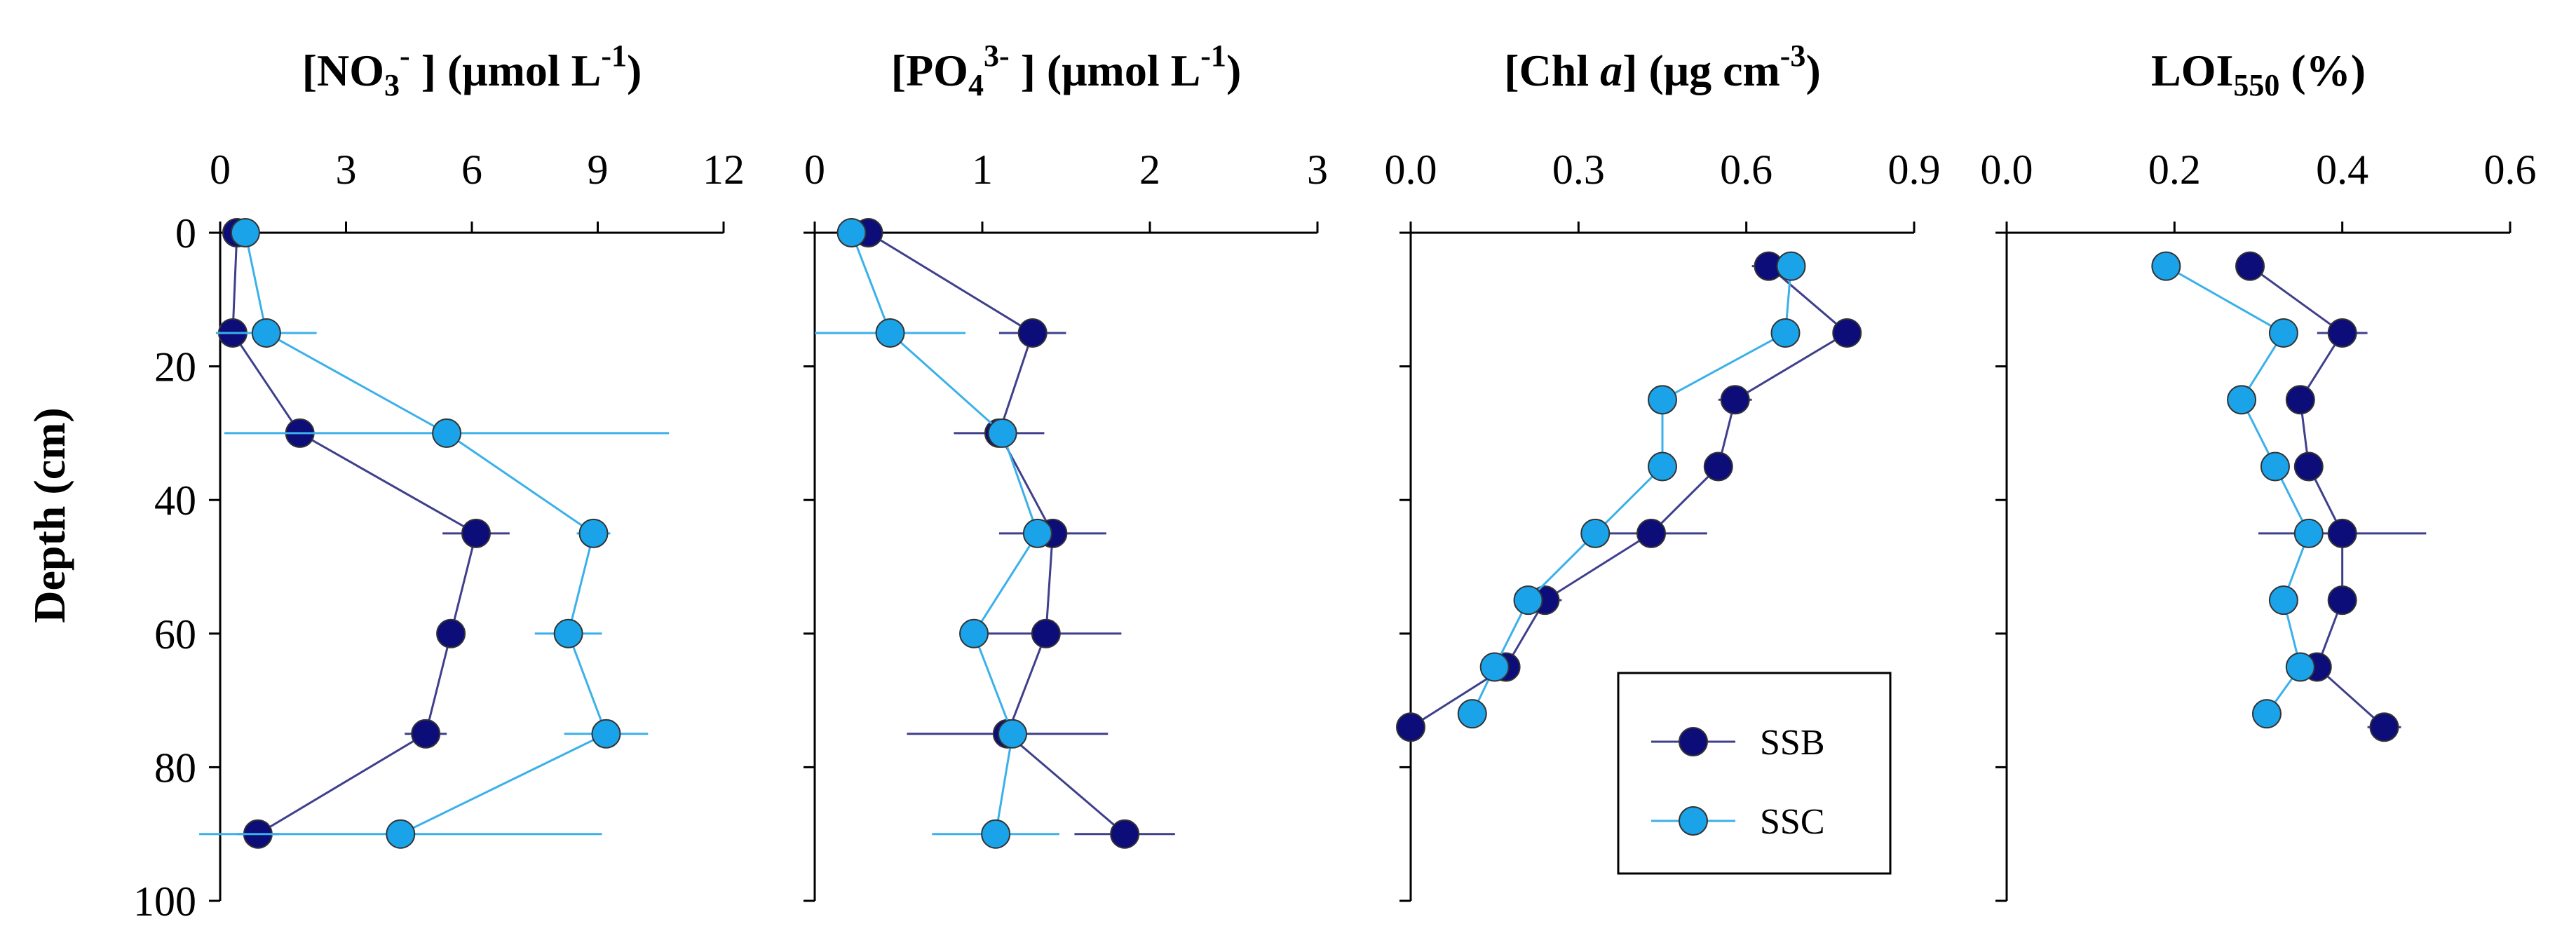 This screenshot has width=2576, height=945. What do you see at coordinates (1662, 67) in the screenshot?
I see `panel-title: [Chl a] (μg cm-3)` at bounding box center [1662, 67].